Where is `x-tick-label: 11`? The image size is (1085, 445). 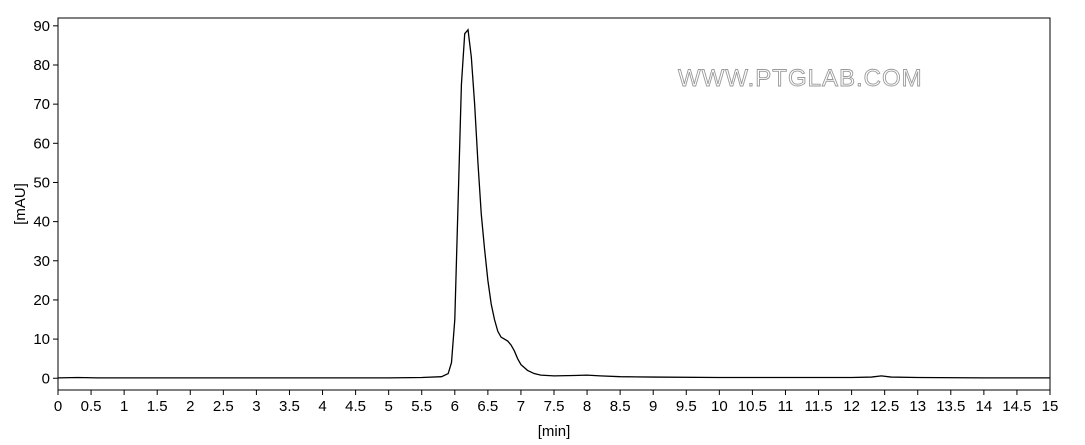
x-tick-label: 11 is located at coordinates (786, 406).